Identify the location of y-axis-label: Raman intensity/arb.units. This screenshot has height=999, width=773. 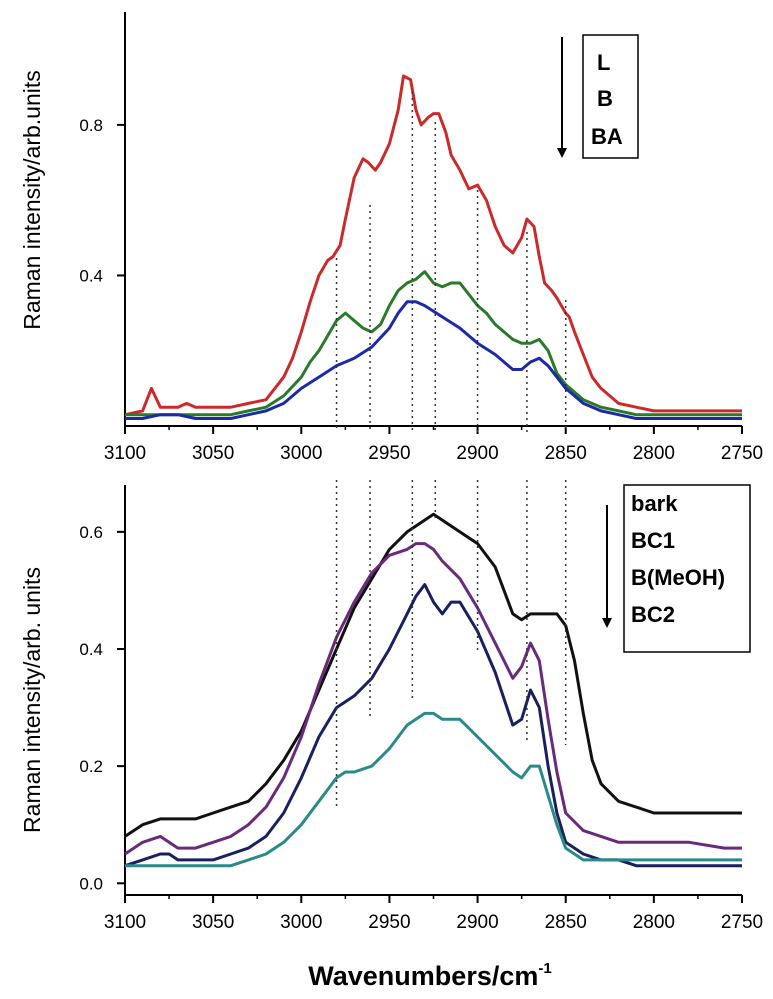
(32, 200).